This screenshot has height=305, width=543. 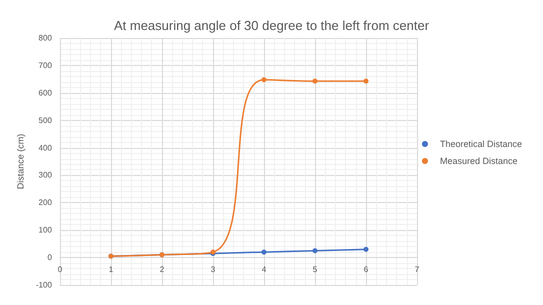 I want to click on y-axis-title: Distance (cm), so click(x=21, y=162).